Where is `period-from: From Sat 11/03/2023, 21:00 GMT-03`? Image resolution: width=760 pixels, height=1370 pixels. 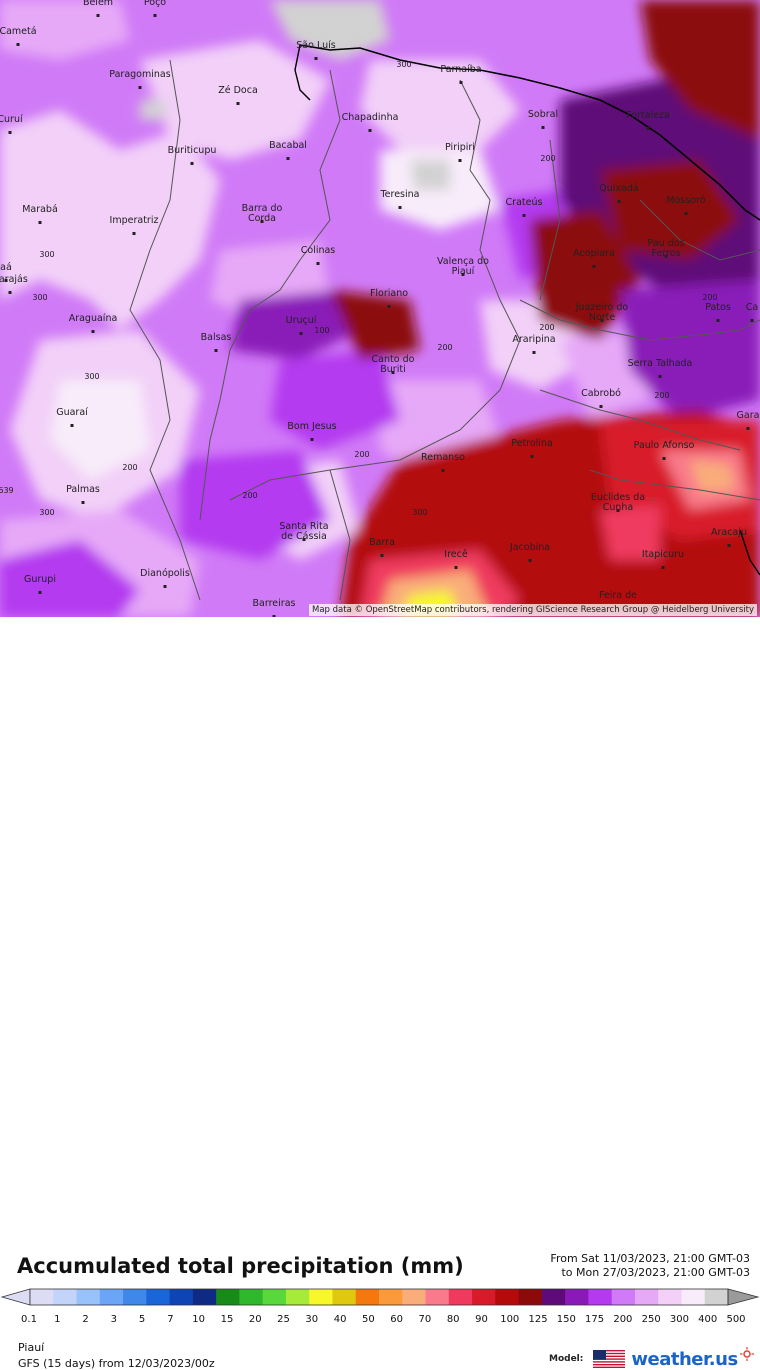
period-from: From Sat 11/03/2023, 21:00 GMT-03 is located at coordinates (650, 1258).